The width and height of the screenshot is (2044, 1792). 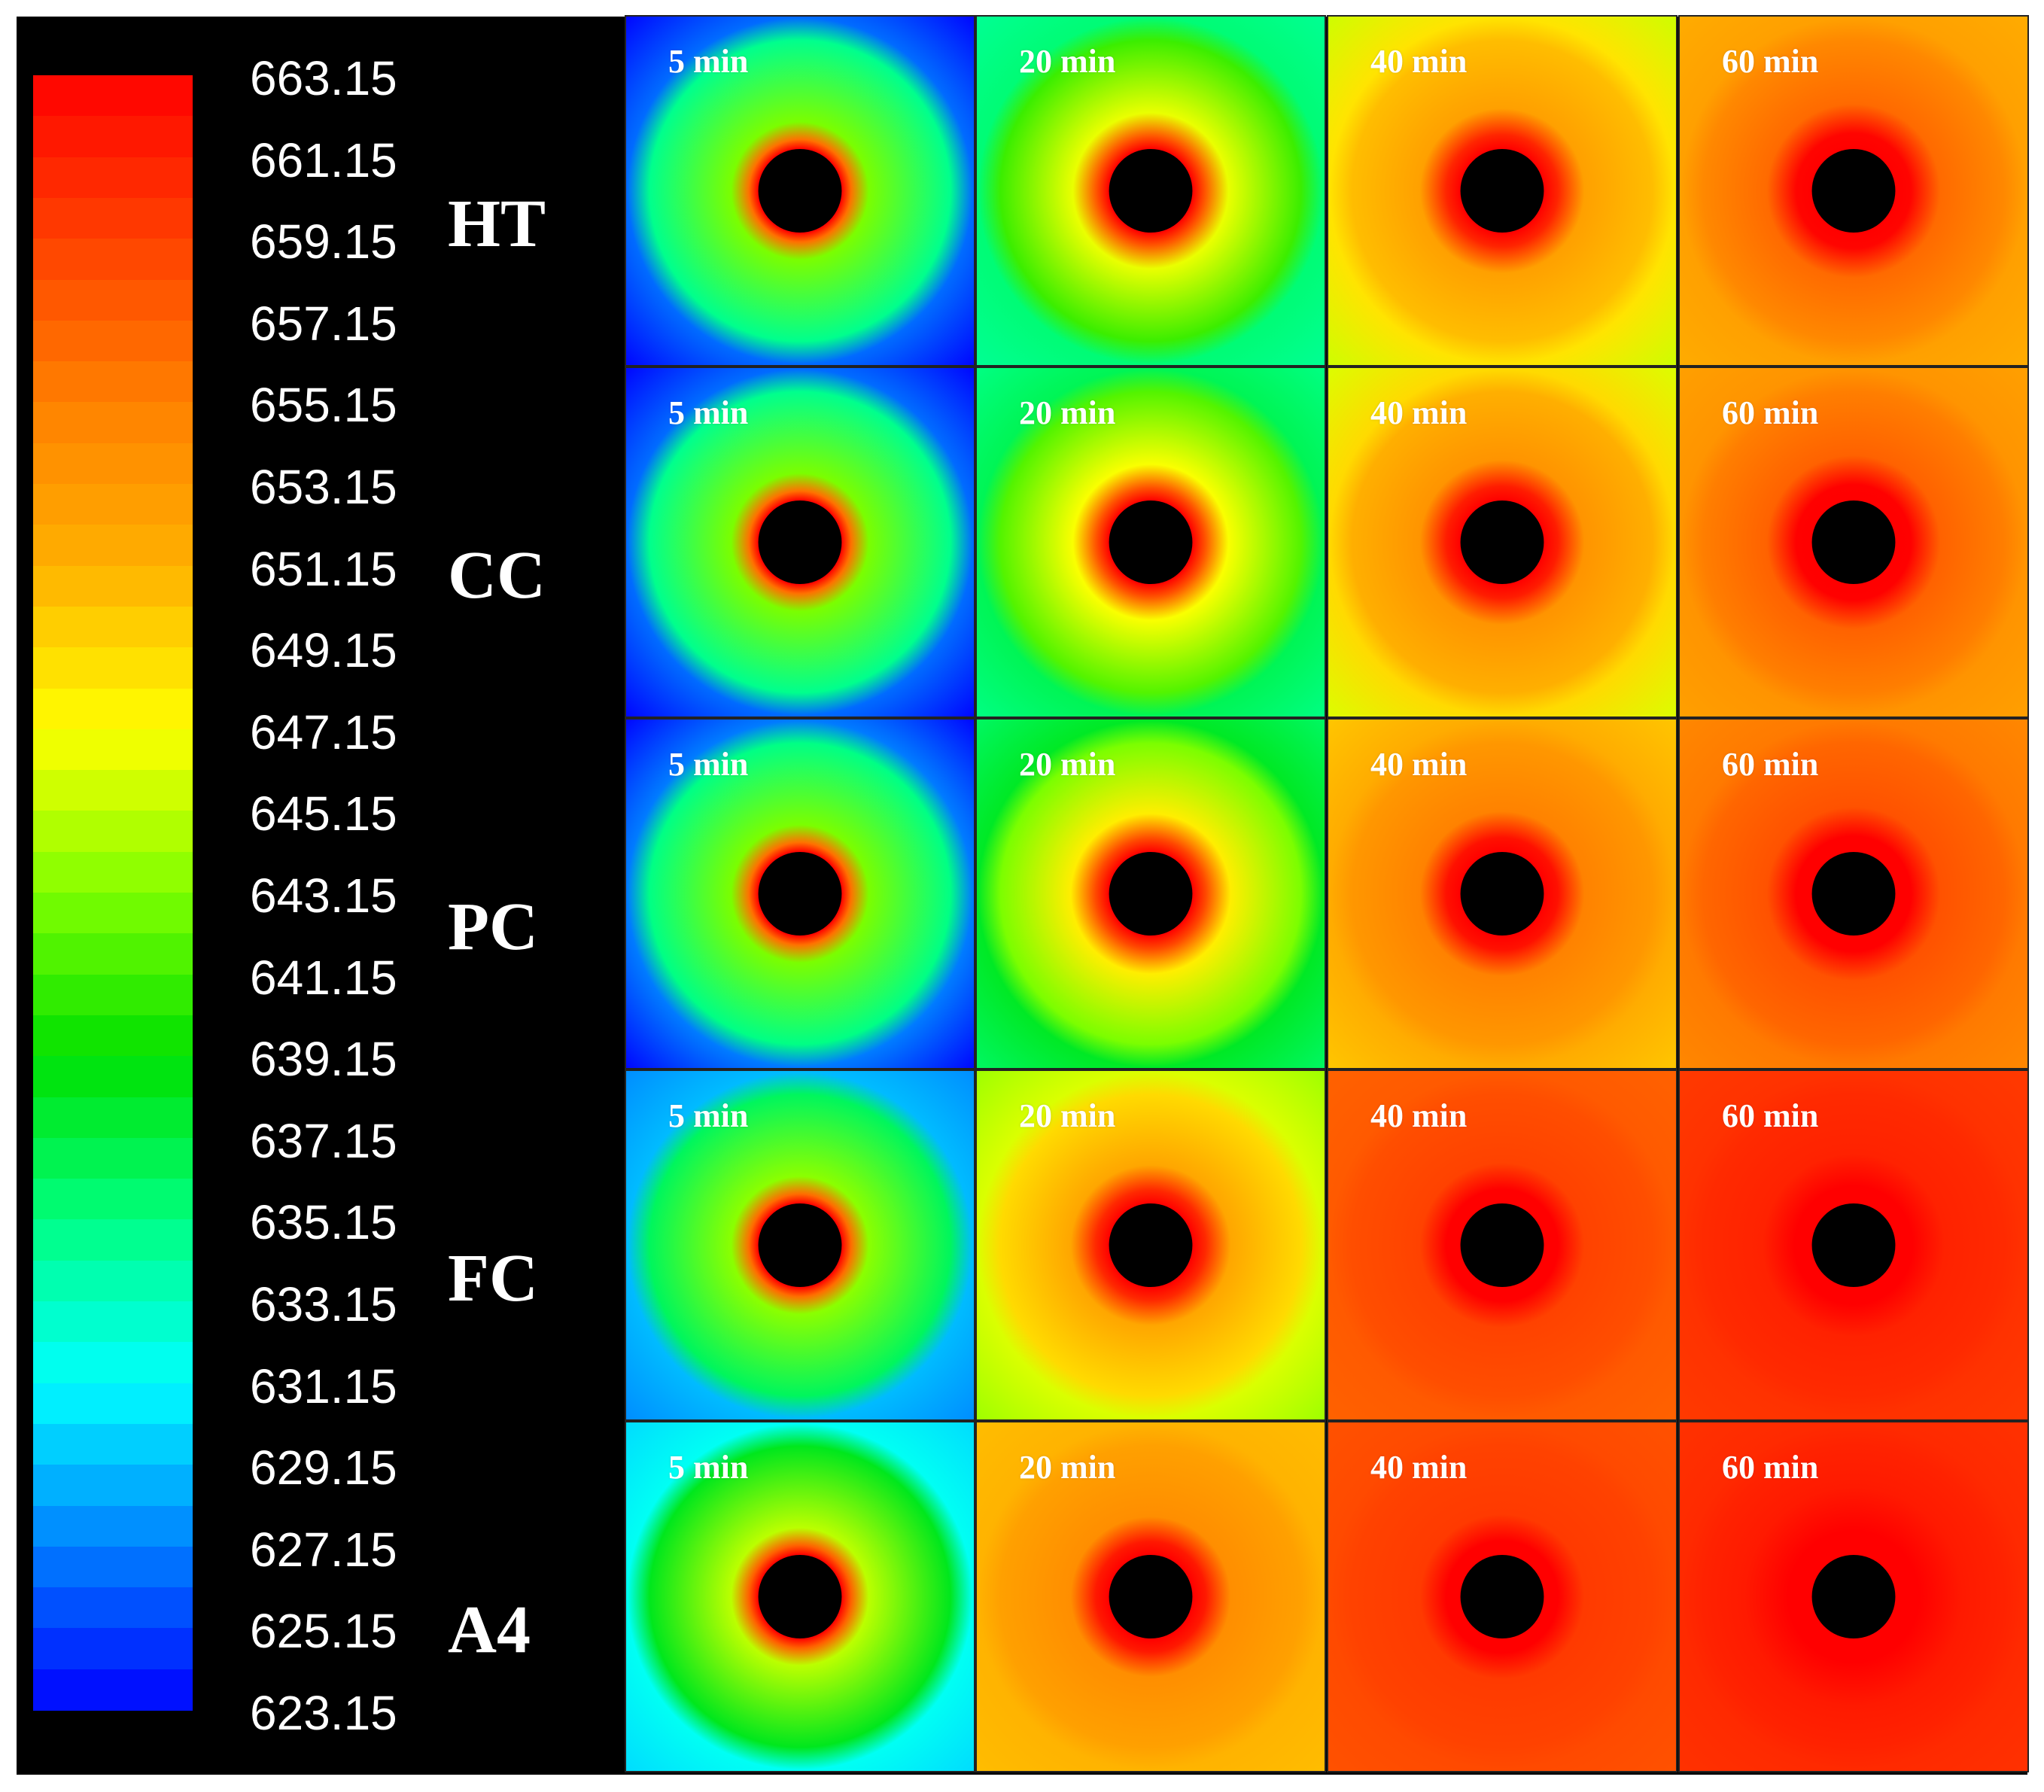 What do you see at coordinates (489, 1630) in the screenshot?
I see `row-label-a4: A4` at bounding box center [489, 1630].